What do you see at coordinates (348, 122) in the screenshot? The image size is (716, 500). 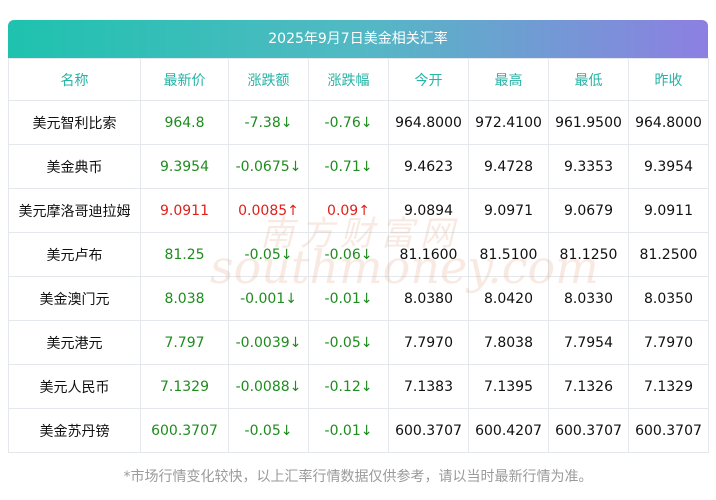 I see `value-cell: -0.76↓` at bounding box center [348, 122].